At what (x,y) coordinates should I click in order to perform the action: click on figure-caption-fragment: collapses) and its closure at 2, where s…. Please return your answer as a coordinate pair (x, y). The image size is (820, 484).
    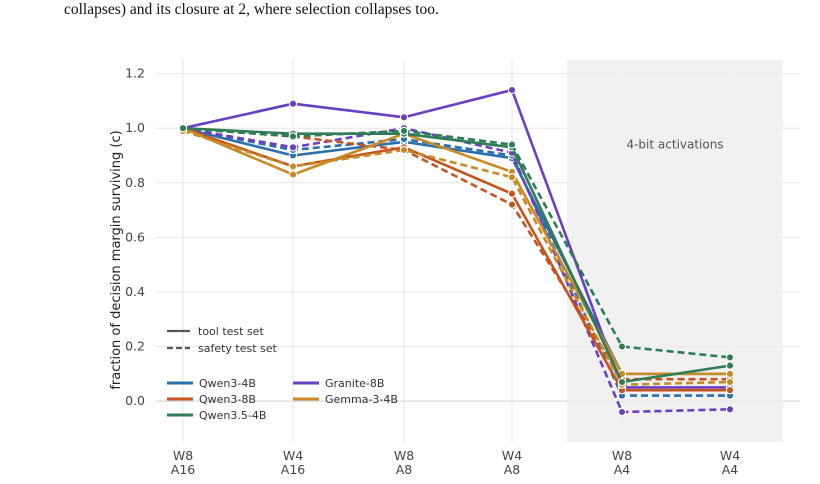
    Looking at the image, I should click on (251, 9).